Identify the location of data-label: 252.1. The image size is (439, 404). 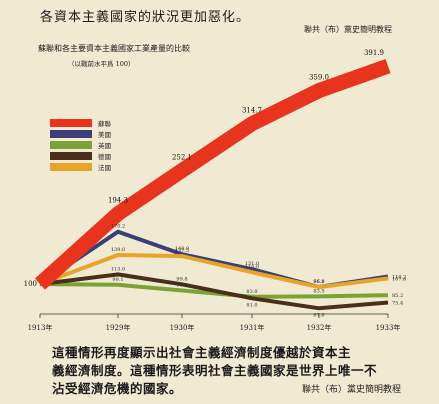
(182, 157).